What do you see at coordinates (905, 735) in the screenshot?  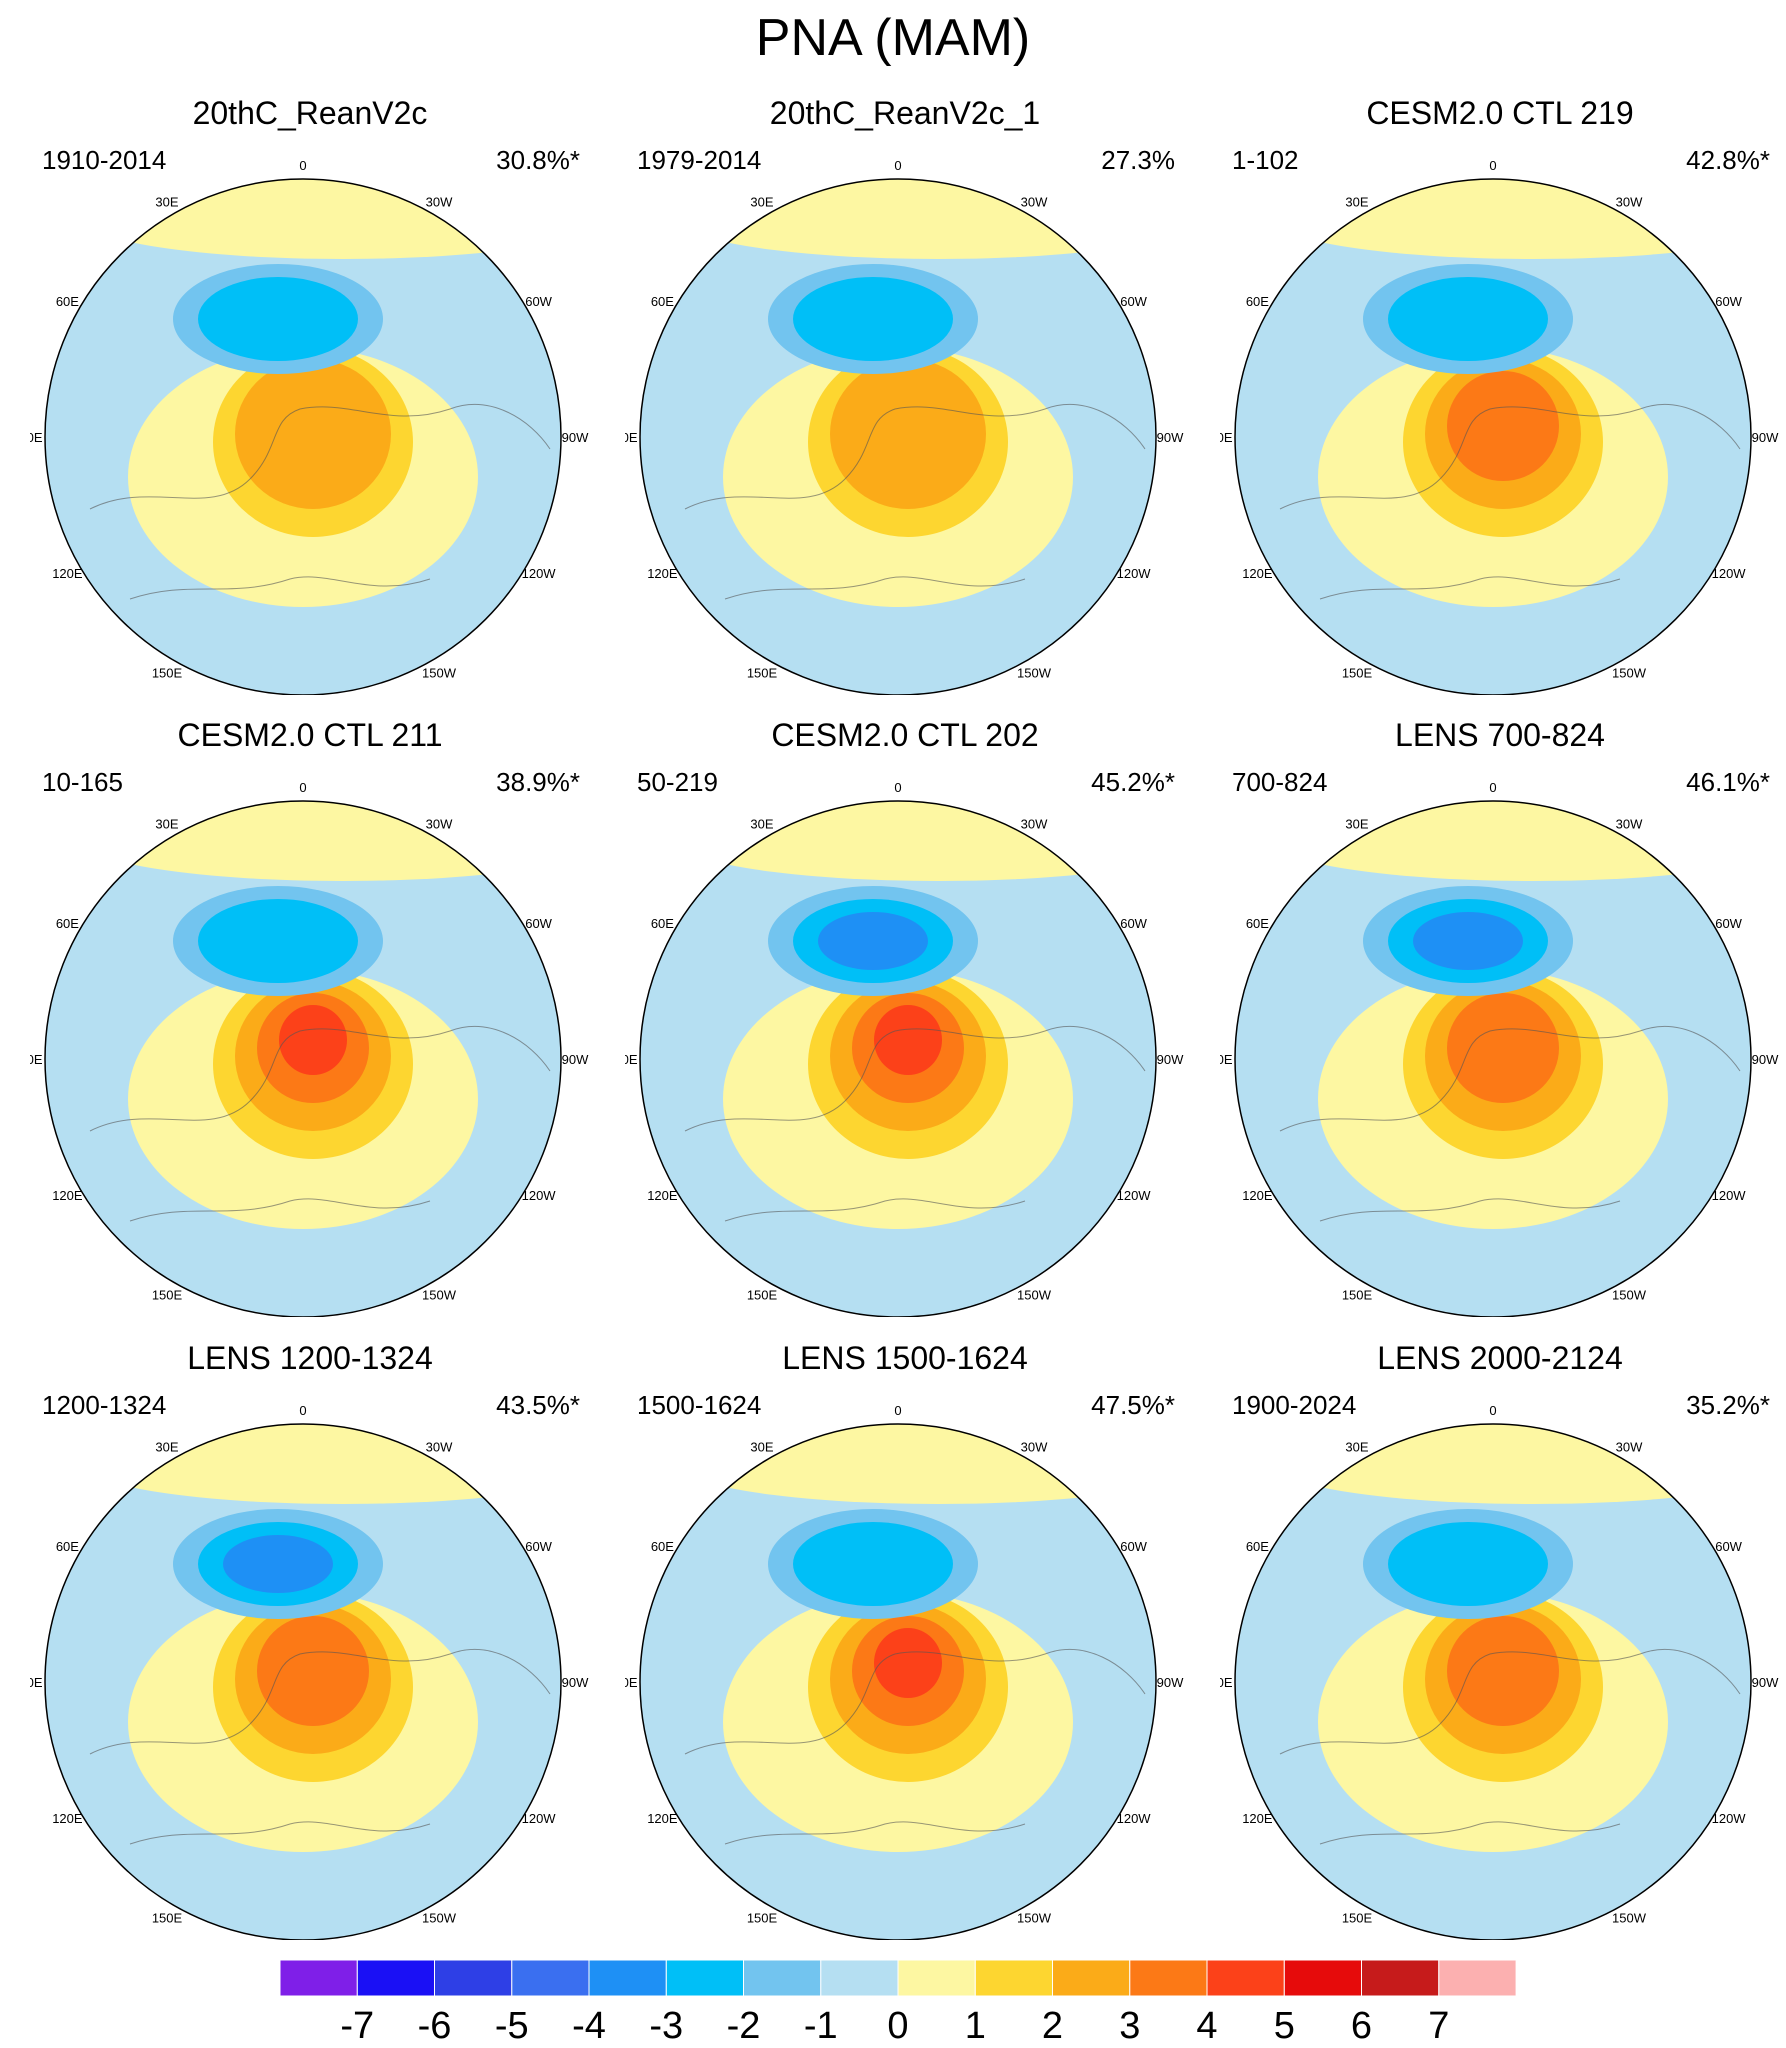 I see `panel-title: CESM2.0 CTL 202` at bounding box center [905, 735].